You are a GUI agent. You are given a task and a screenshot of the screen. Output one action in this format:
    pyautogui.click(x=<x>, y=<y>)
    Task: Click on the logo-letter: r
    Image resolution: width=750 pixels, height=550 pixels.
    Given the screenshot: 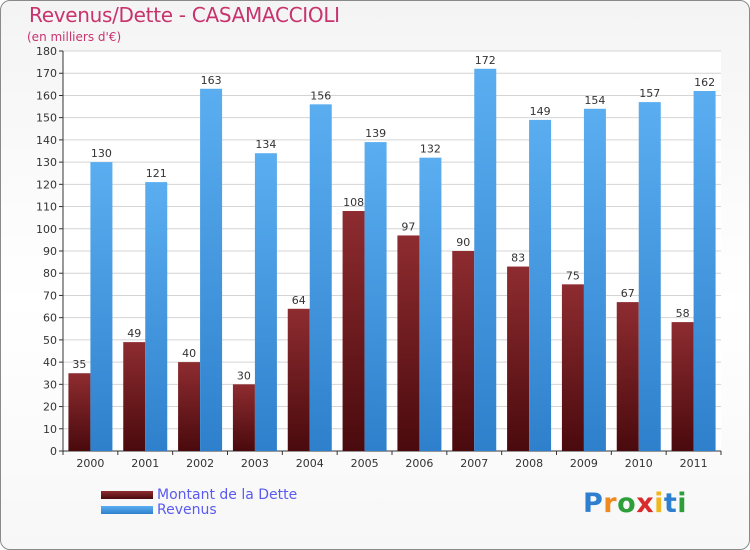 What is the action you would take?
    pyautogui.click(x=610, y=503)
    